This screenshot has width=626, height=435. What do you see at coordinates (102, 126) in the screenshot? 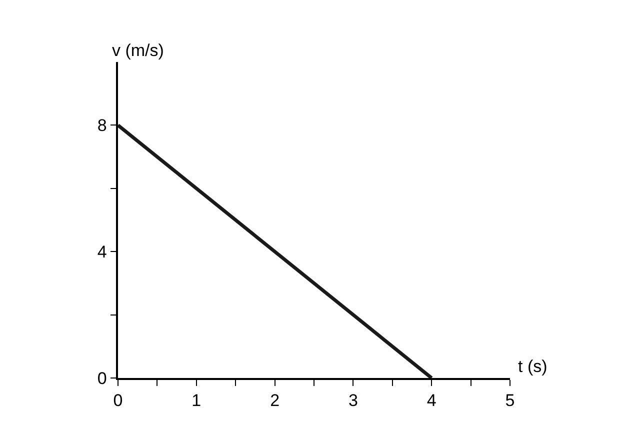
I see `y-tick-label: 8` at bounding box center [102, 126].